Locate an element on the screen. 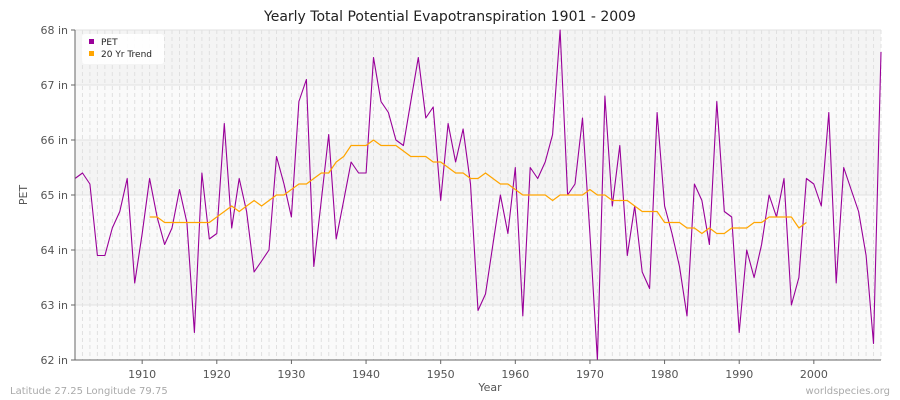 The image size is (900, 400). legend-swatch-pet is located at coordinates (91, 41).